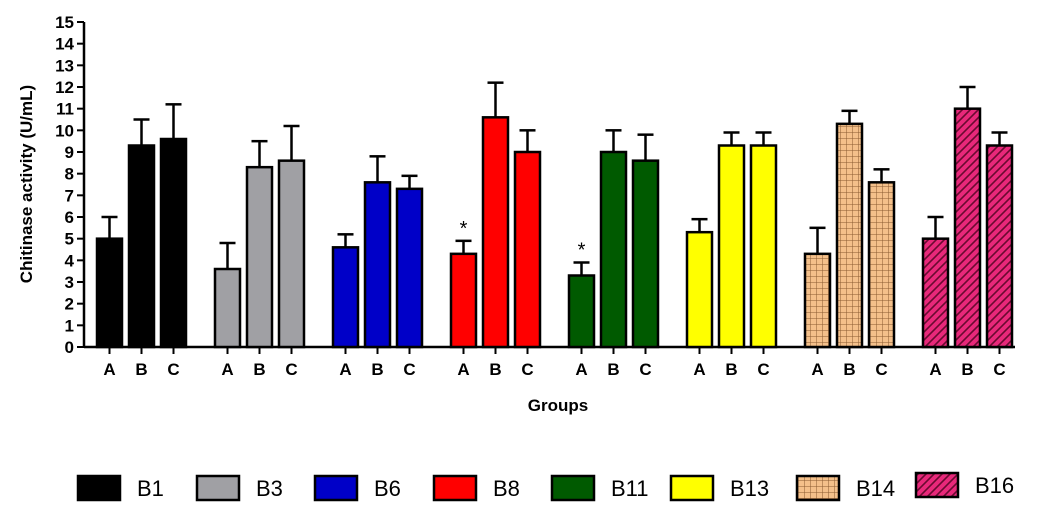 The height and width of the screenshot is (512, 1048). I want to click on y-tick-label: 8, so click(69, 174).